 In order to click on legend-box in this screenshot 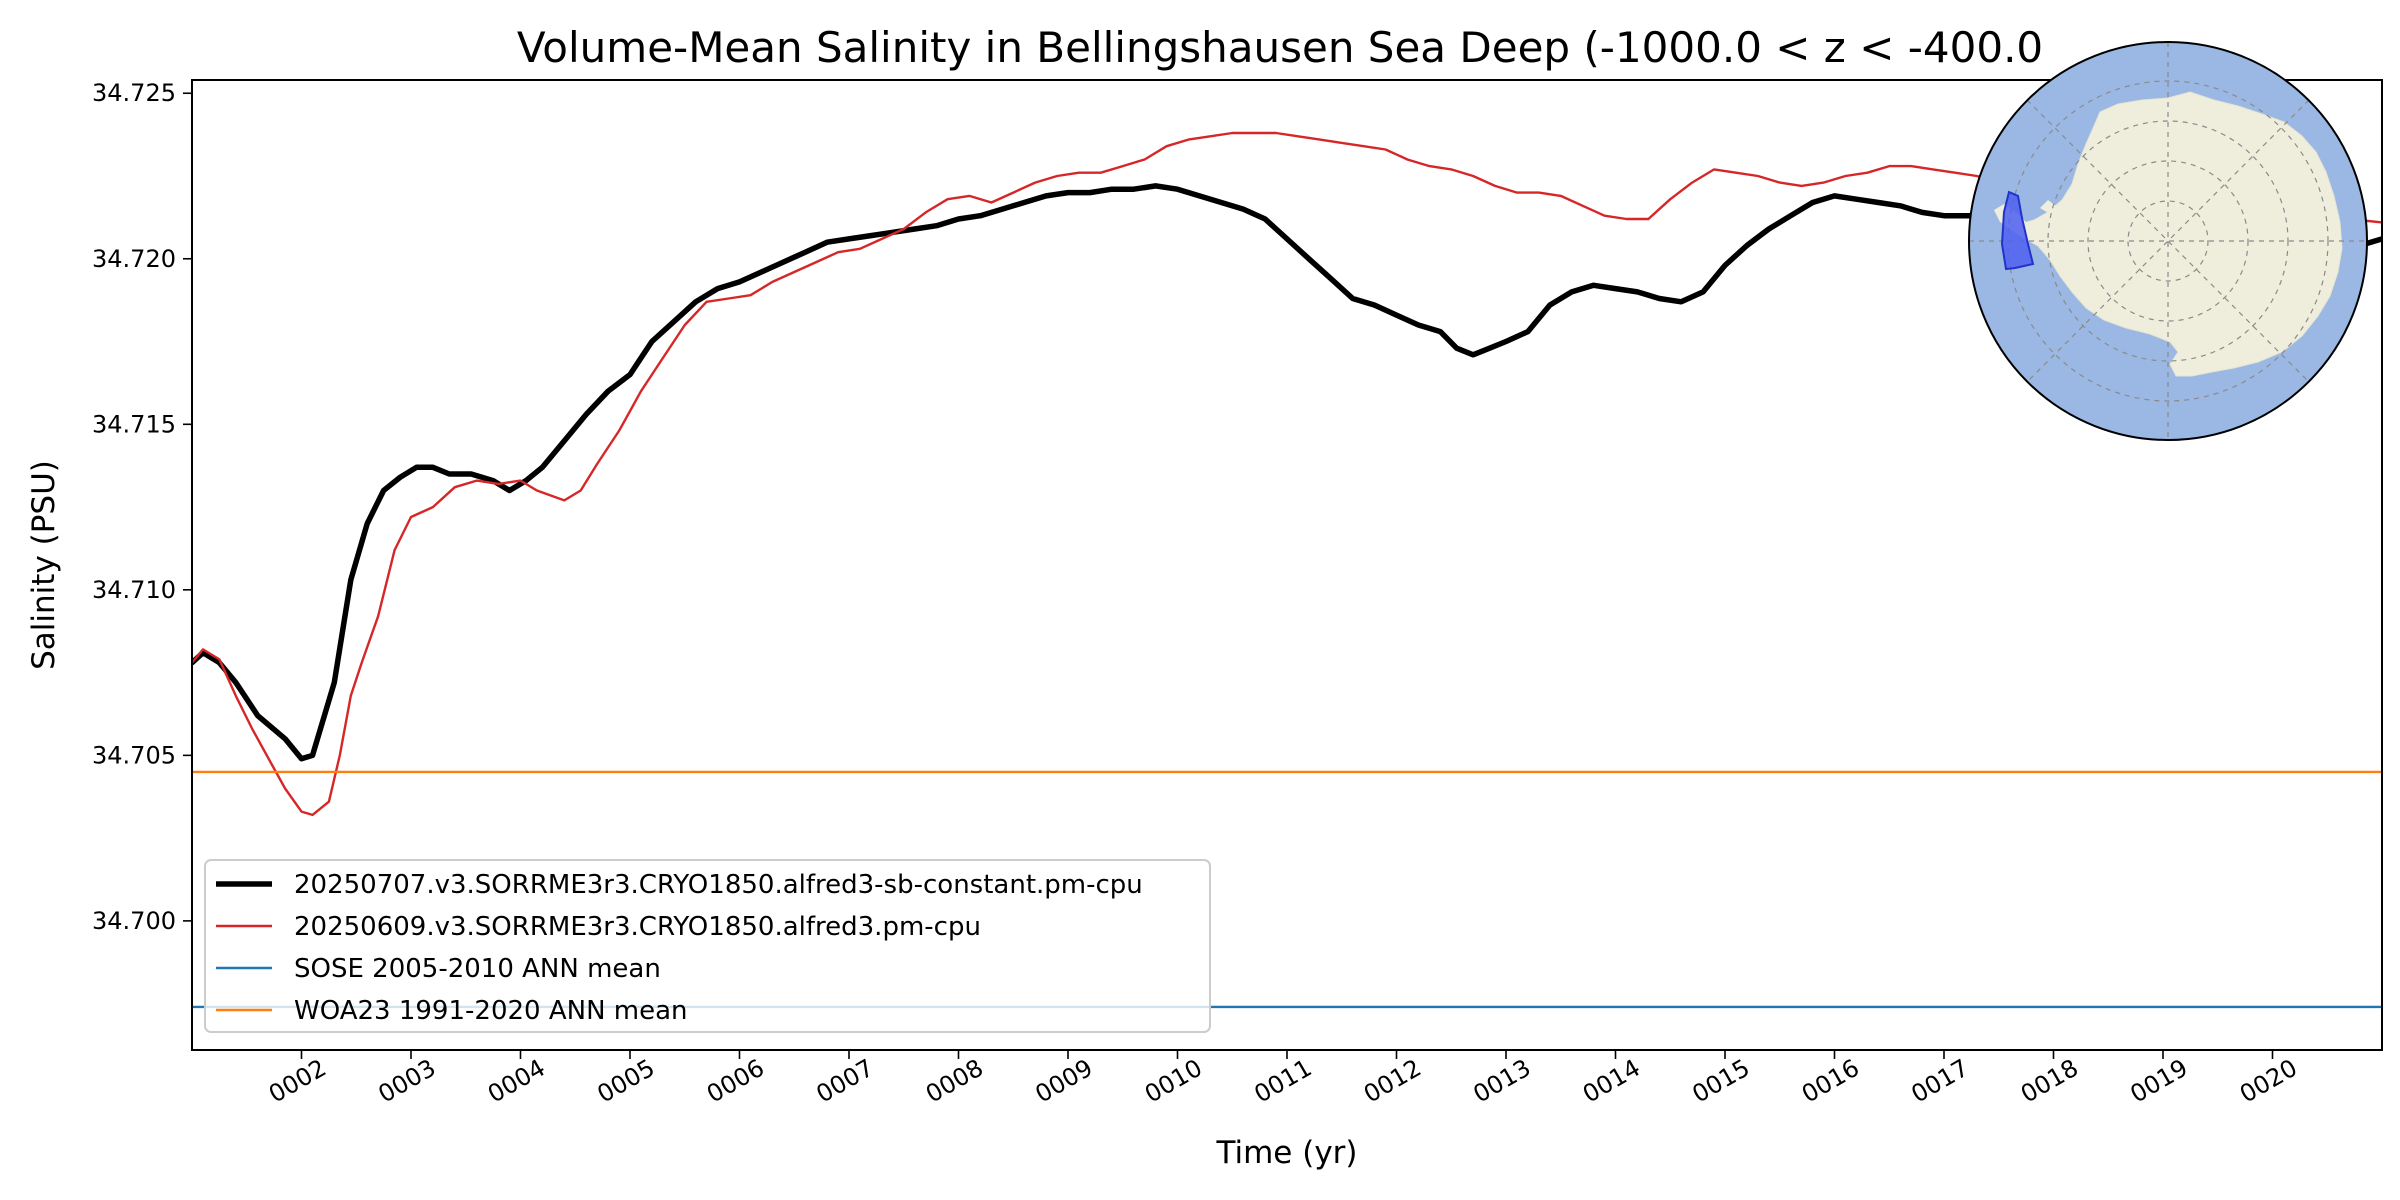, I will do `click(707, 946)`.